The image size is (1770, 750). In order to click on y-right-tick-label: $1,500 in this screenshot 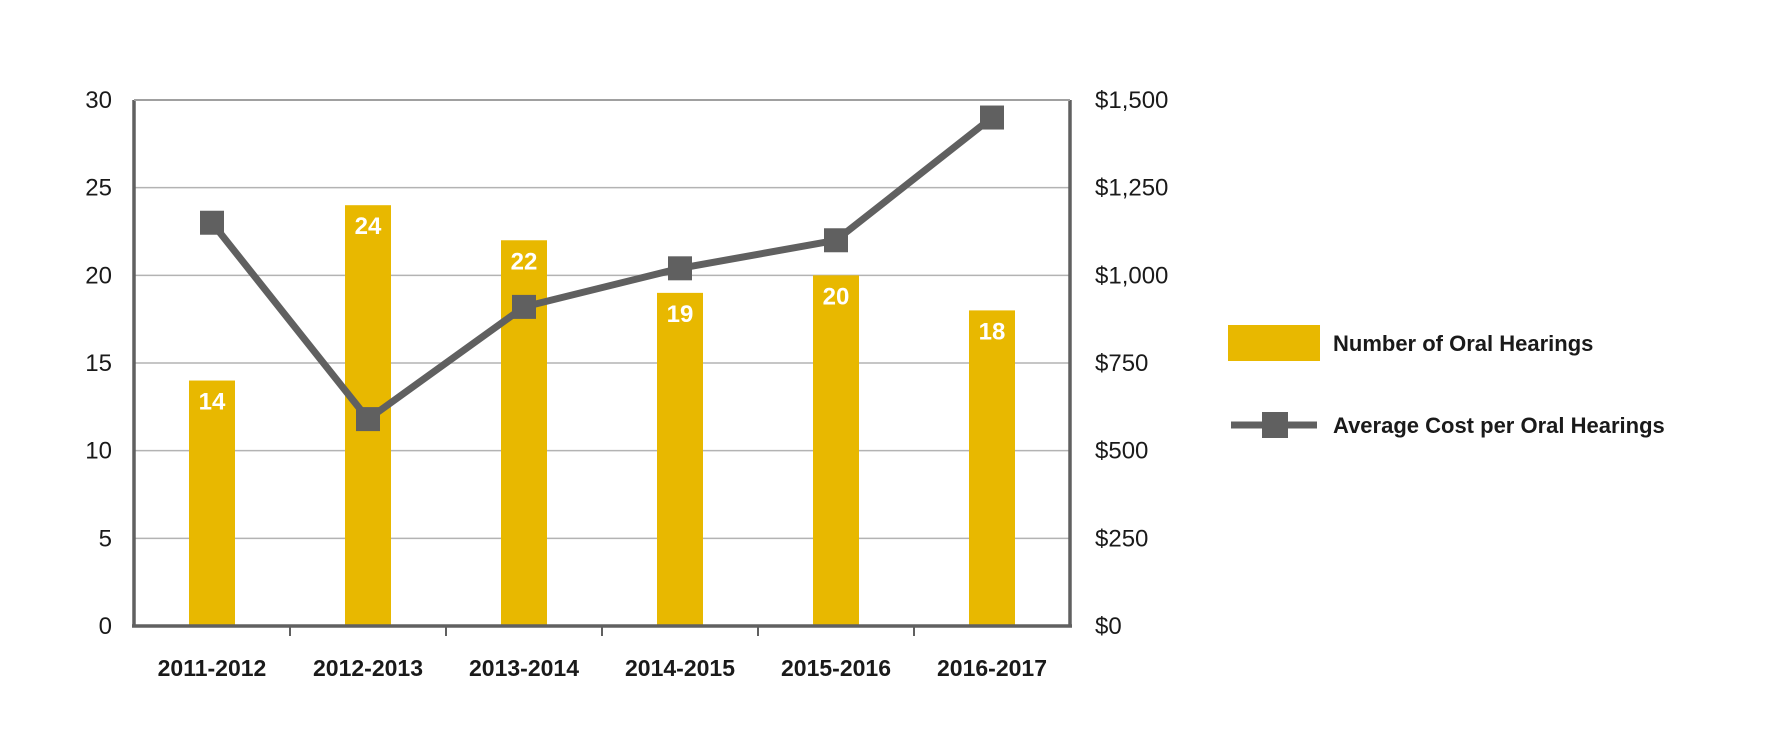, I will do `click(1131, 100)`.